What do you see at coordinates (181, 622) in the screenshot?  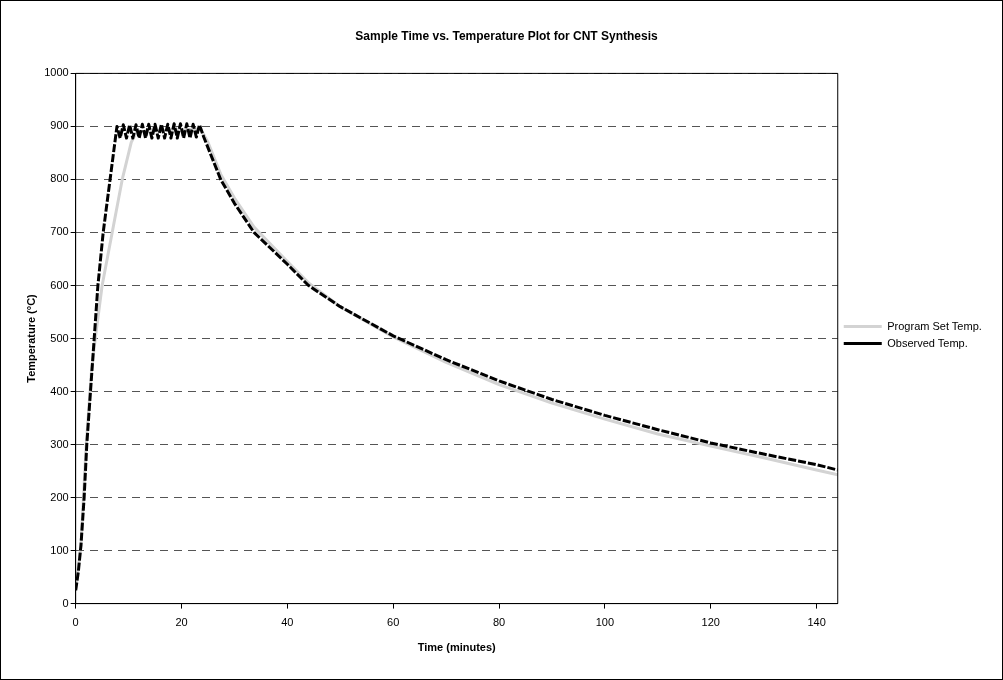 I see `x-tick-label: 20` at bounding box center [181, 622].